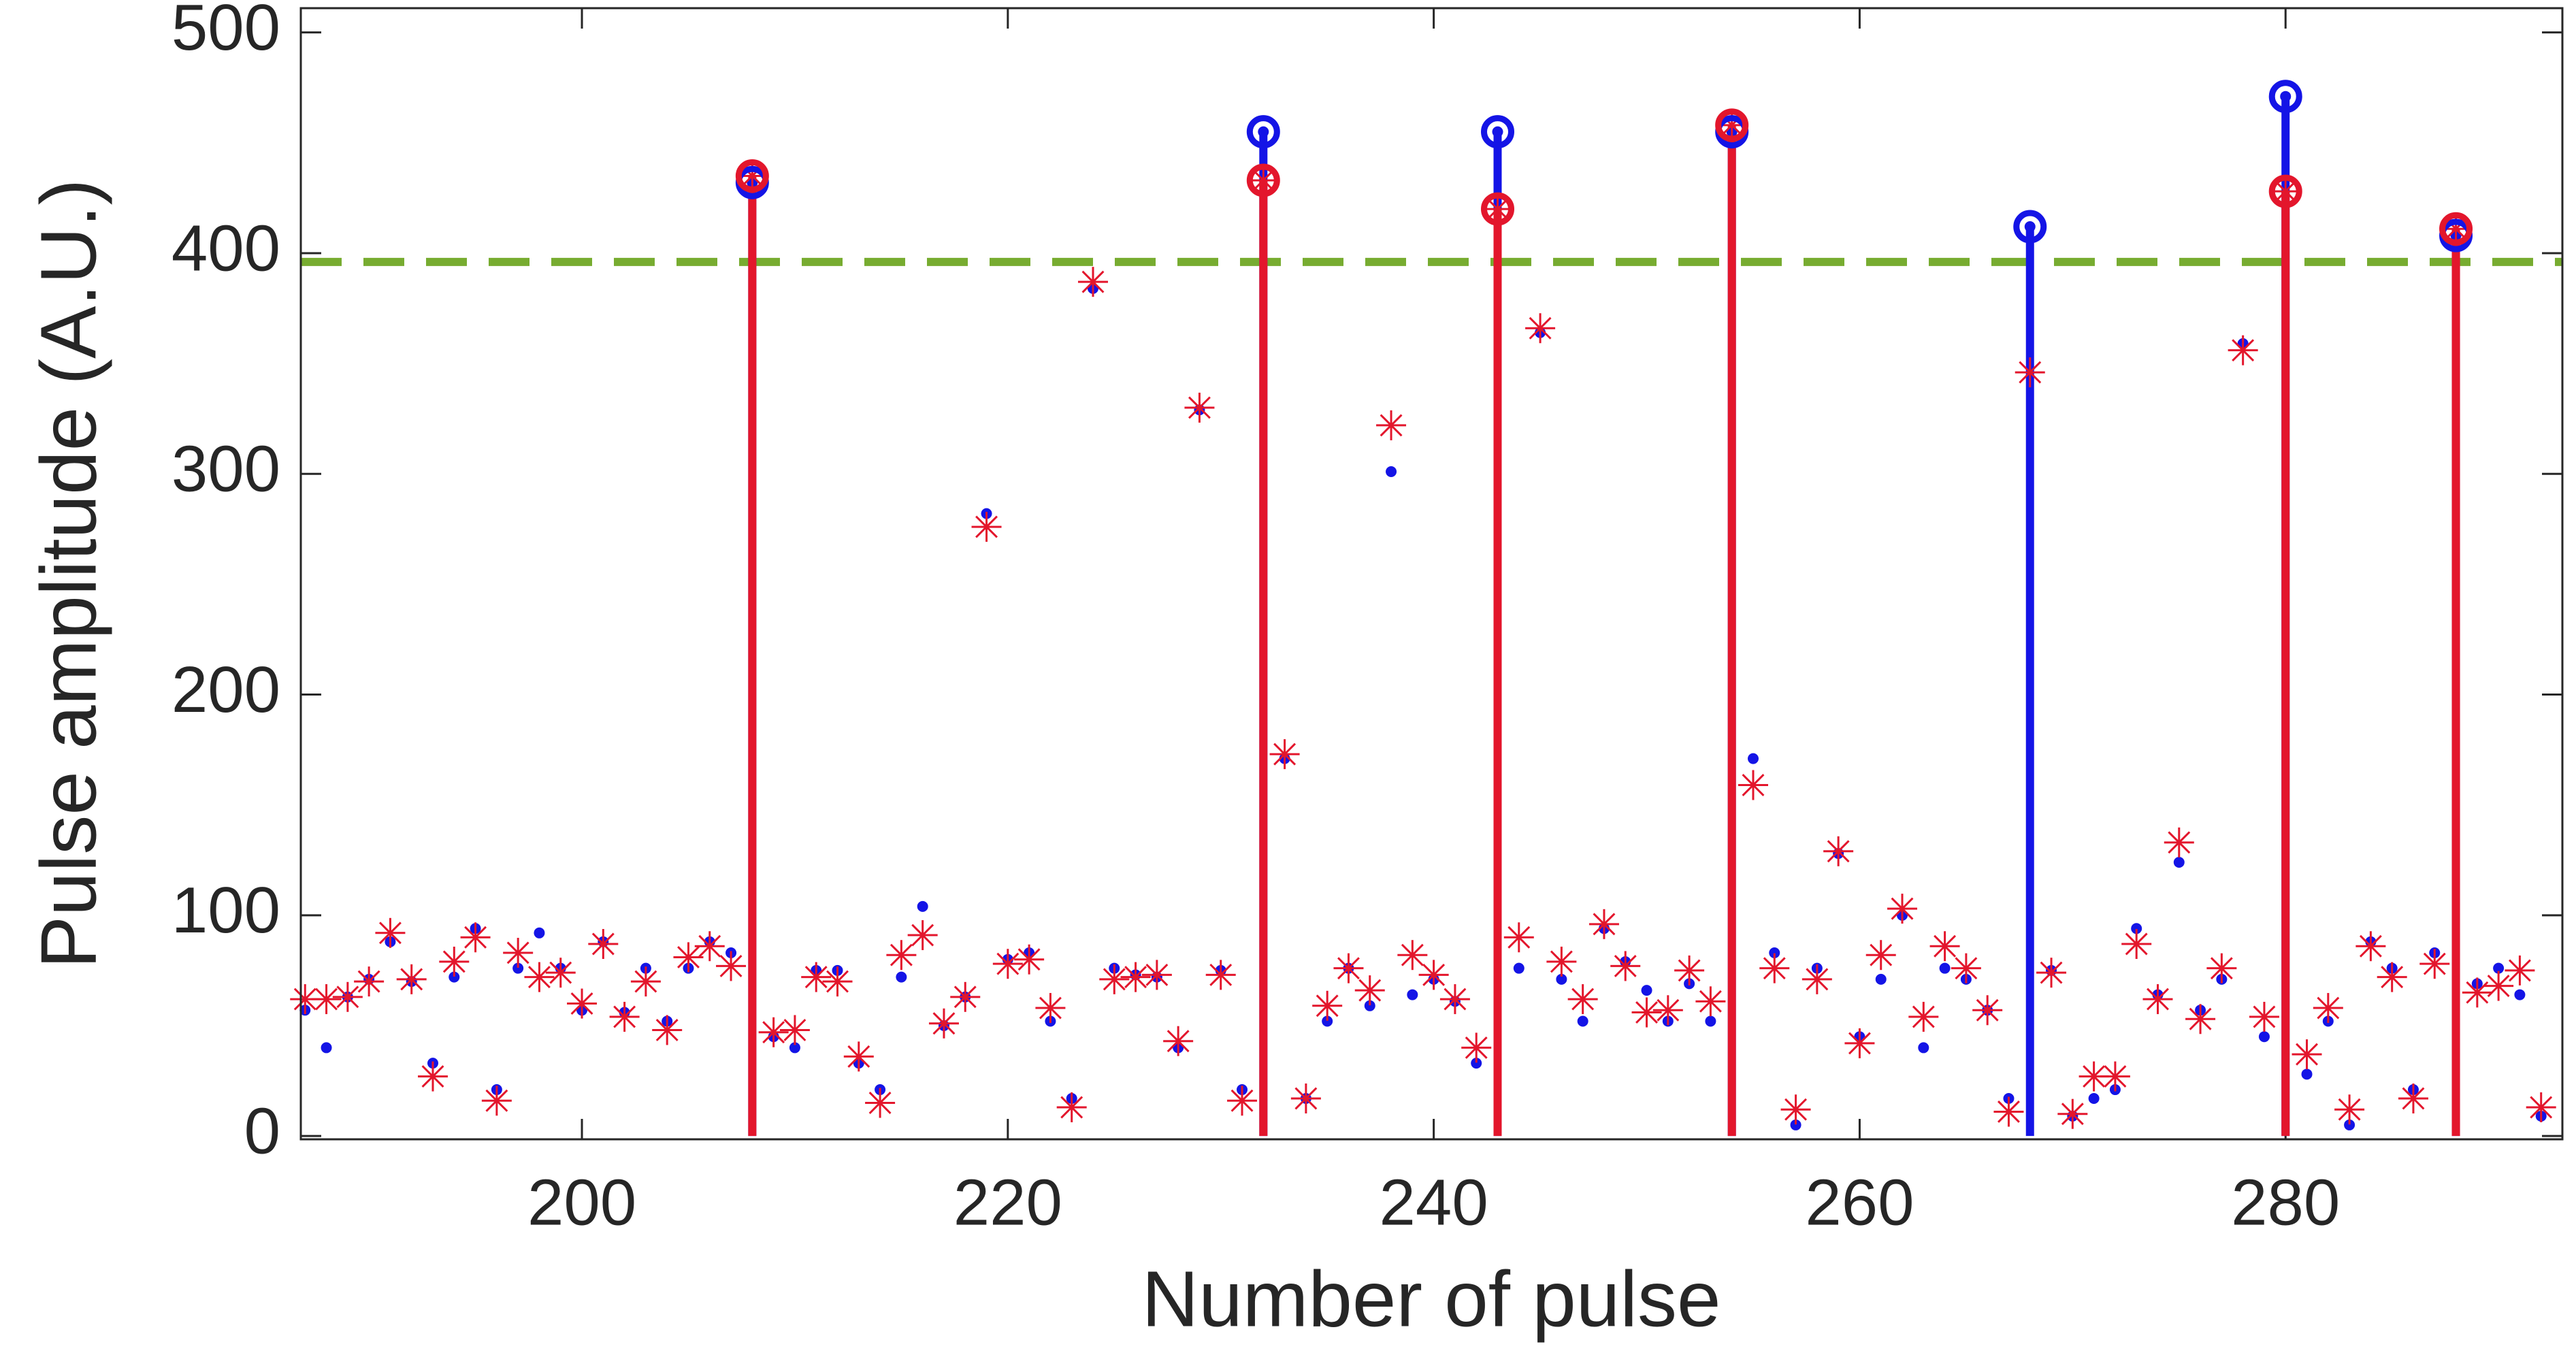 The height and width of the screenshot is (1353, 2576). What do you see at coordinates (1859, 1202) in the screenshot?
I see `x-tick-label: 260` at bounding box center [1859, 1202].